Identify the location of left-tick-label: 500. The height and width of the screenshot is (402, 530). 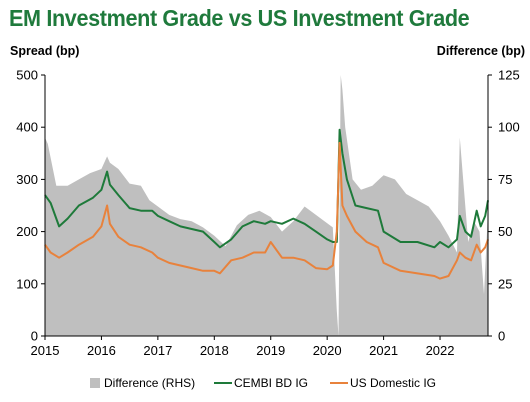
(27, 75).